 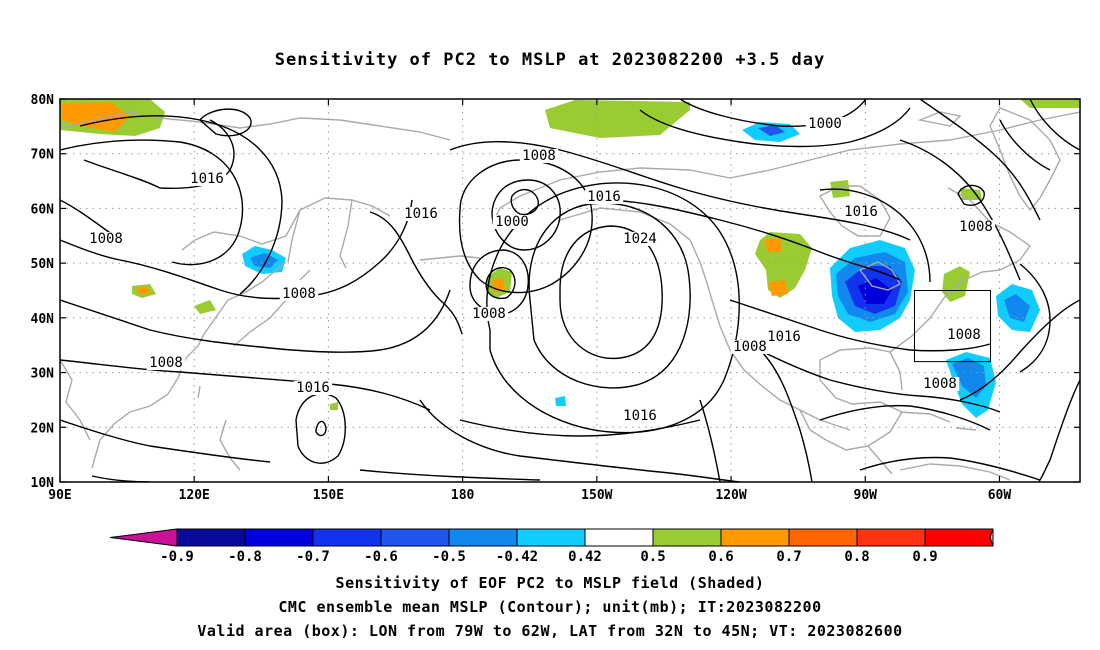 What do you see at coordinates (617, 119) in the screenshot?
I see `shade-positive-arctic-north` at bounding box center [617, 119].